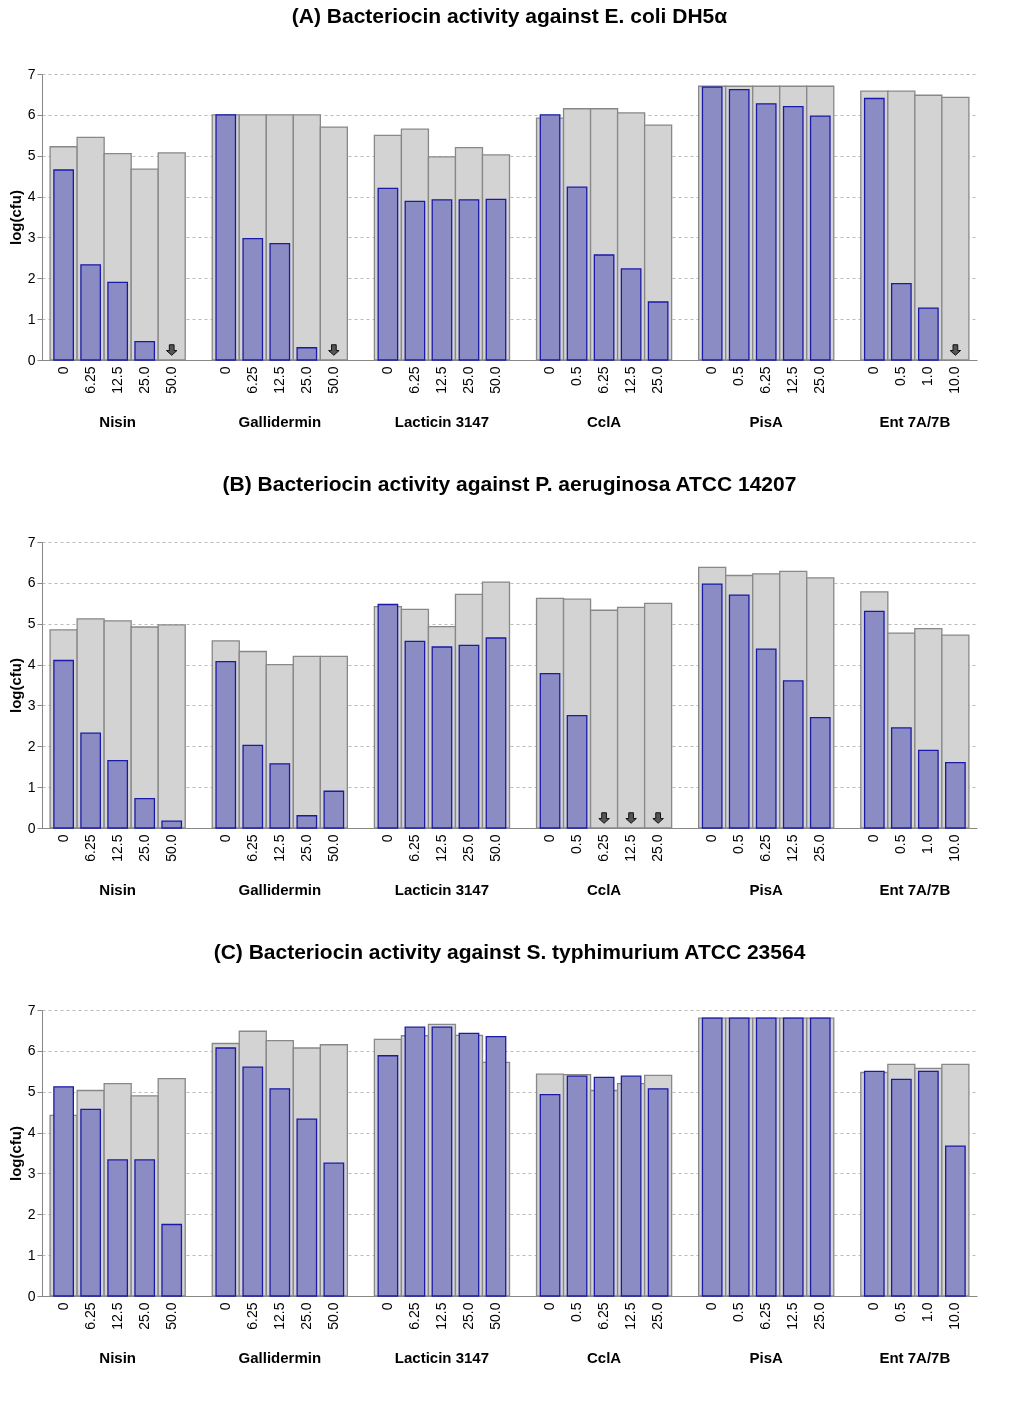  What do you see at coordinates (118, 889) in the screenshot?
I see `text: Nisin` at bounding box center [118, 889].